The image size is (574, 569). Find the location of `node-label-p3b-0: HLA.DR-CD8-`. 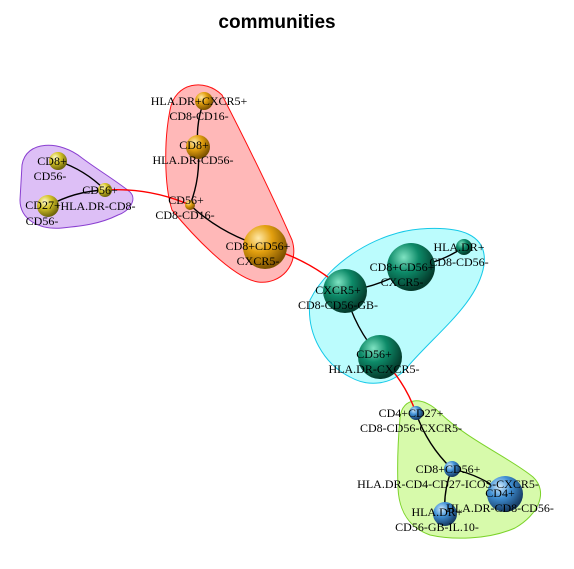

node-label-p3b-0: HLA.DR-CD8- is located at coordinates (98, 206).